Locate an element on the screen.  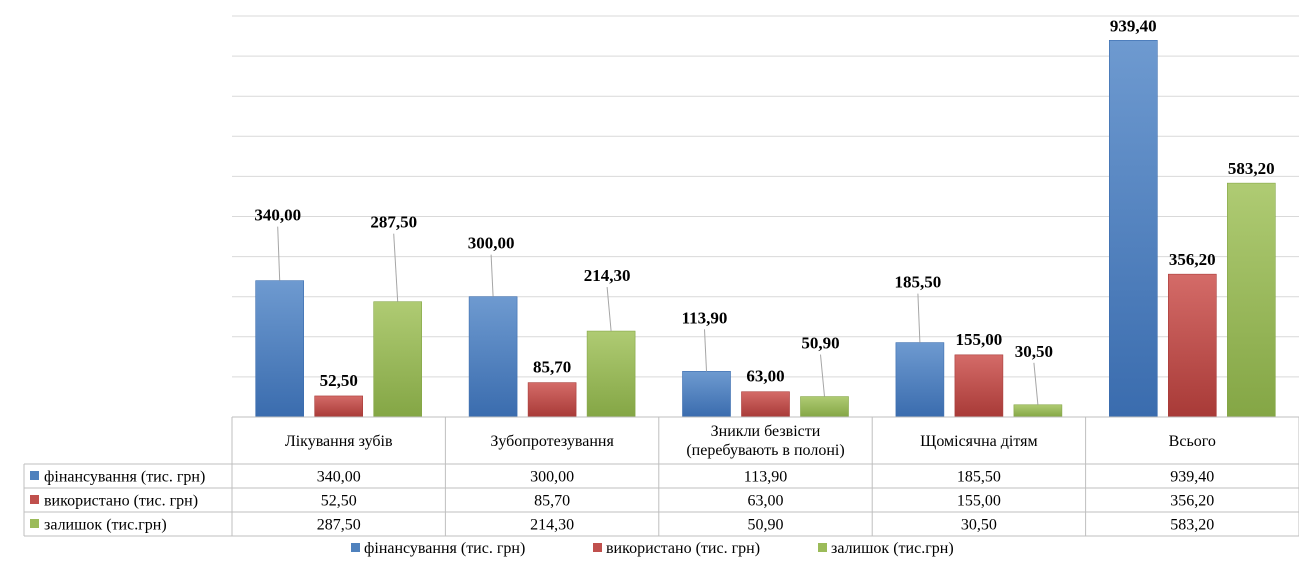
legend-label: фінансування (тис. грн) is located at coordinates (444, 548).